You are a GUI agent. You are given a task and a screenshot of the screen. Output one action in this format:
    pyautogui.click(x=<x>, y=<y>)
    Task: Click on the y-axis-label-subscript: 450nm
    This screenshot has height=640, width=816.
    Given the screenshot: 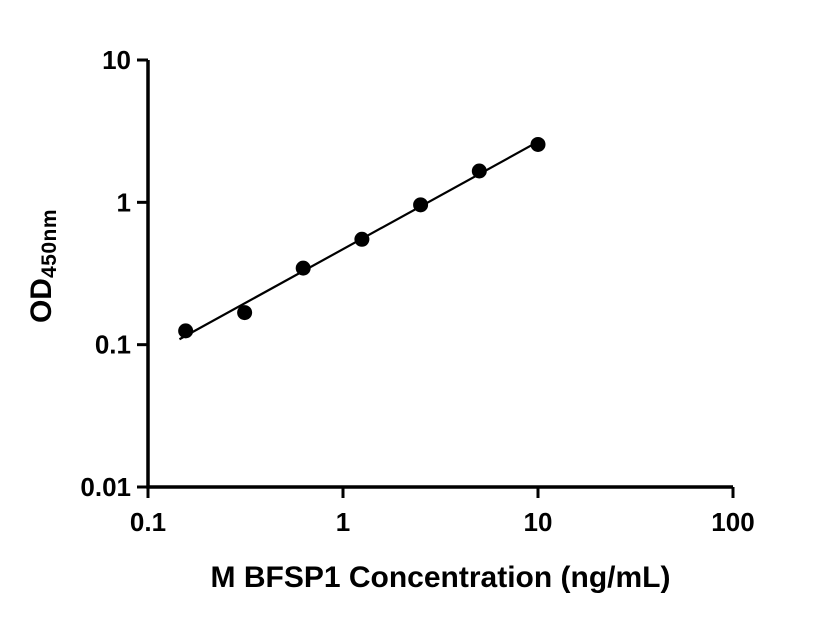 What is the action you would take?
    pyautogui.click(x=49, y=243)
    